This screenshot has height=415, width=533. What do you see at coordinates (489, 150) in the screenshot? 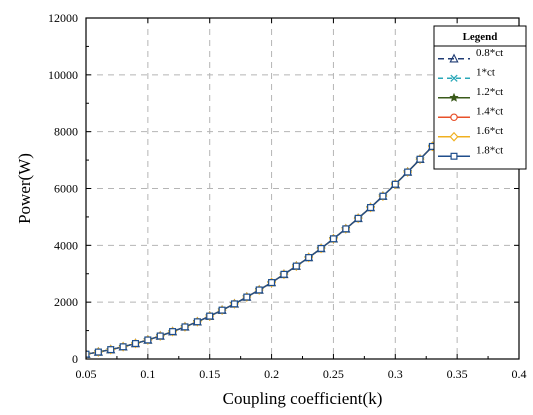
I see `legend-label: 1.8*ct` at bounding box center [489, 150].